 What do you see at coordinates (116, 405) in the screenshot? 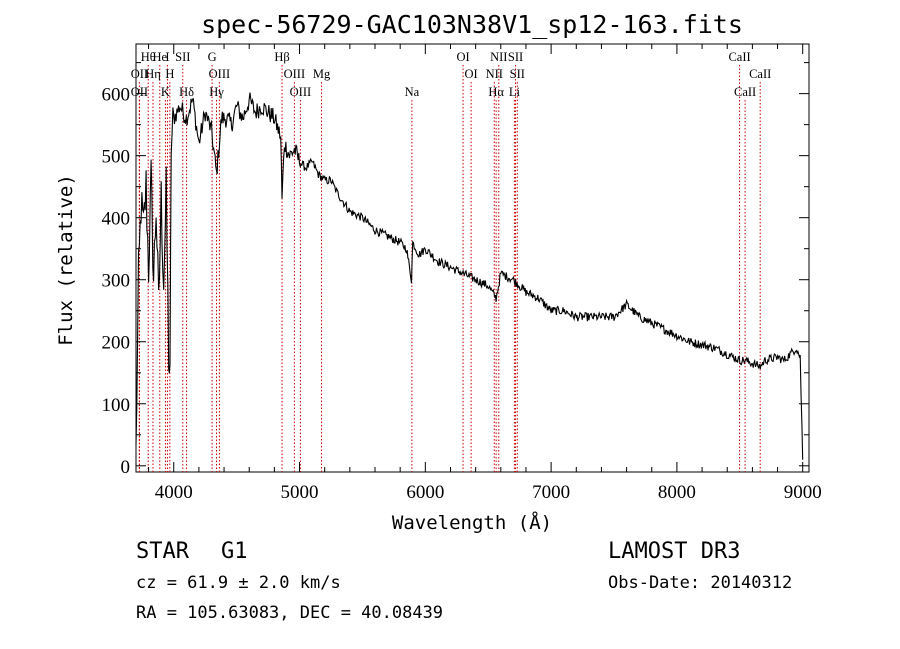
I see `y-tick-label: 100` at bounding box center [116, 405].